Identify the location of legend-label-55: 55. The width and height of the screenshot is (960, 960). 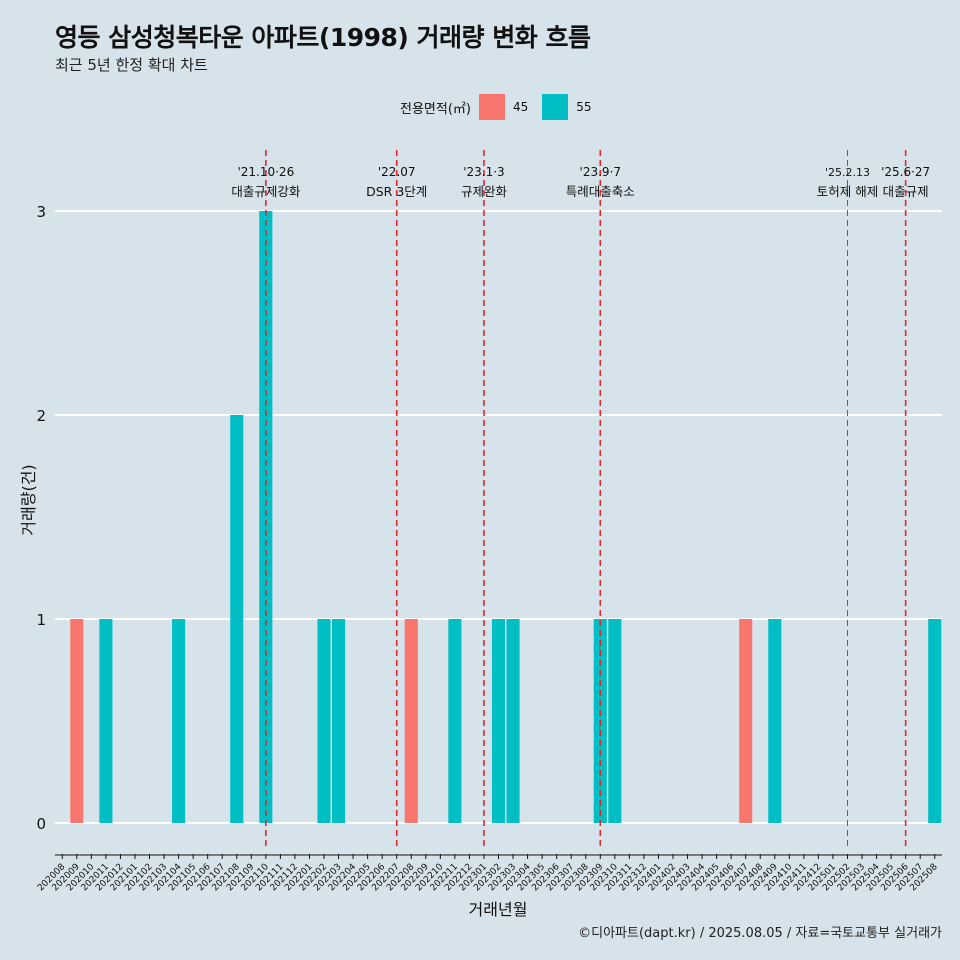
(584, 107).